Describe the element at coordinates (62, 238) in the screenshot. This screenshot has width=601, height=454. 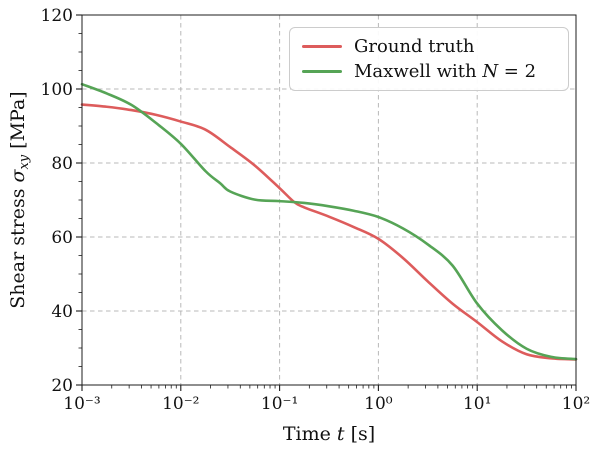
I see `y-tick-label: 60` at that location.